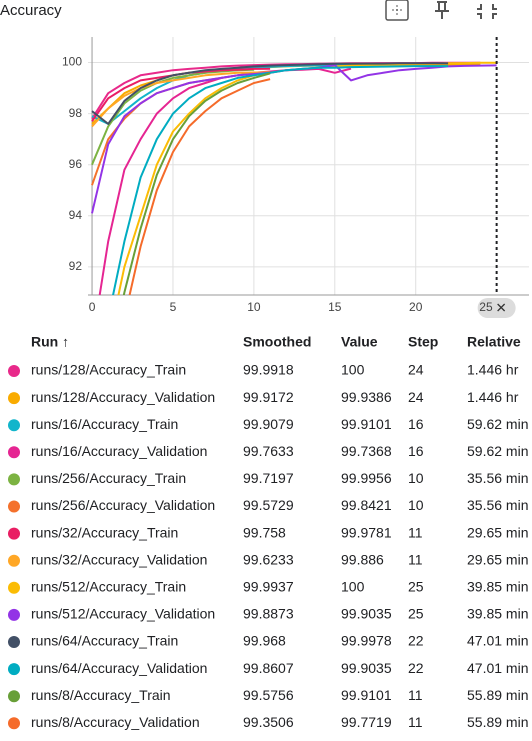  What do you see at coordinates (416, 587) in the screenshot?
I see `cell: 25` at bounding box center [416, 587].